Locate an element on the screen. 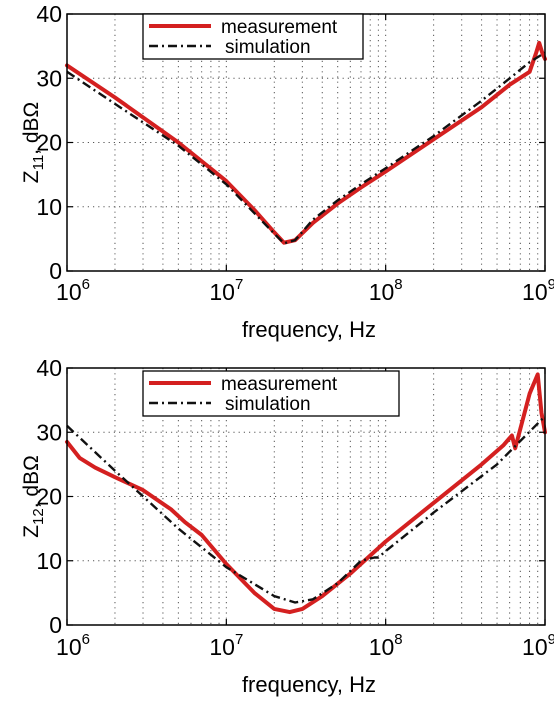  y-axis-label: Z11, dBΩ is located at coordinates (33, 142).